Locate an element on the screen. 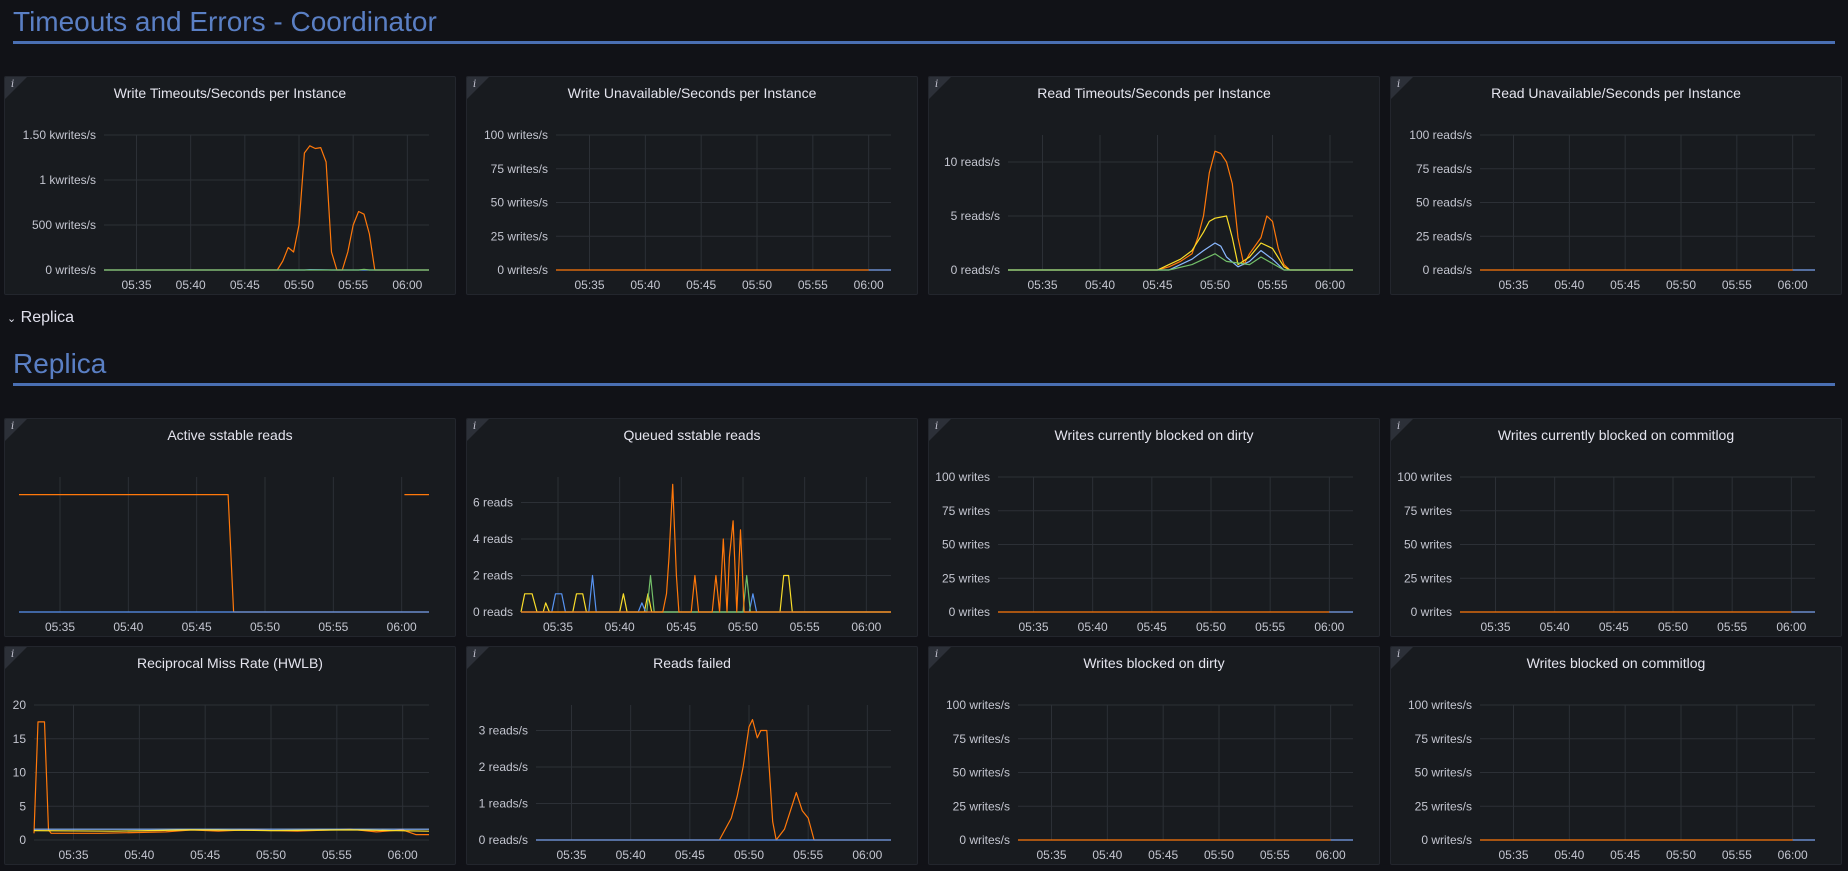  y-tick-label: 25 reads/s is located at coordinates (1444, 236).